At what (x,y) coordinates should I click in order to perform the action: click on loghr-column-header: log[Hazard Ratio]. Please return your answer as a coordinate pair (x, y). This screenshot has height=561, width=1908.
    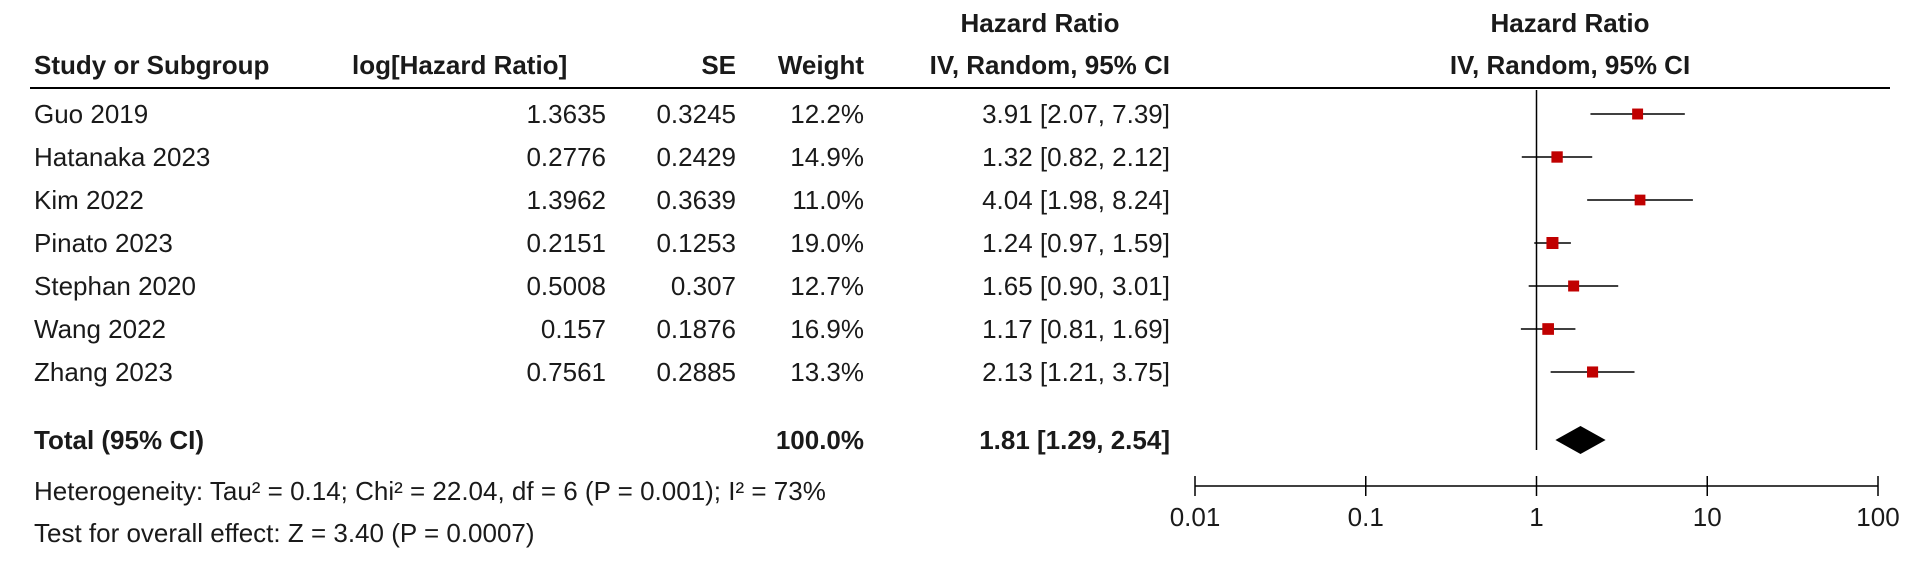
    Looking at the image, I should click on (460, 65).